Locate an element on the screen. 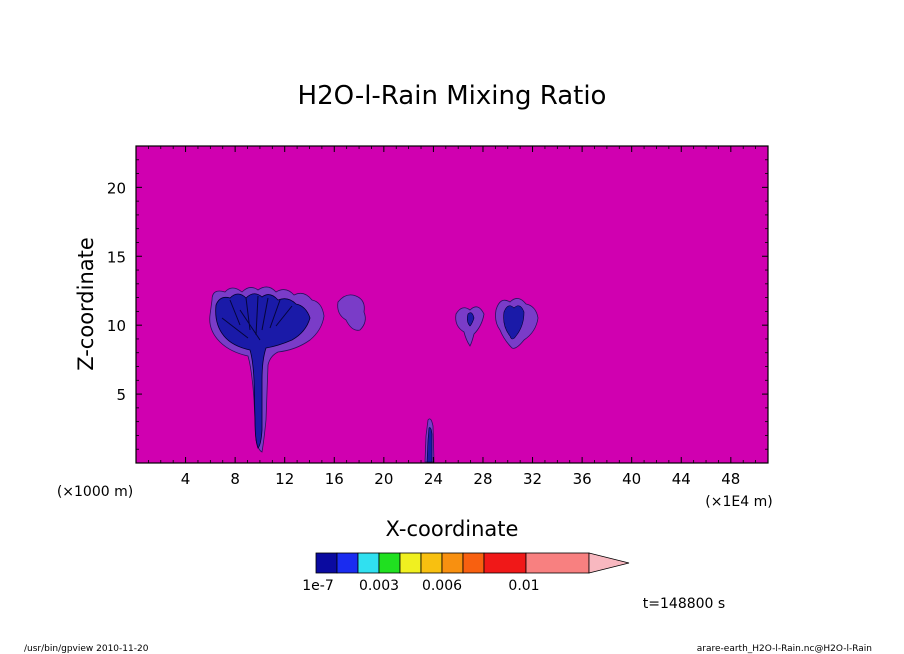 The width and height of the screenshot is (904, 654). colorbar-labels: 1e-7 0.003 0.006 0.01 is located at coordinates (420, 586).